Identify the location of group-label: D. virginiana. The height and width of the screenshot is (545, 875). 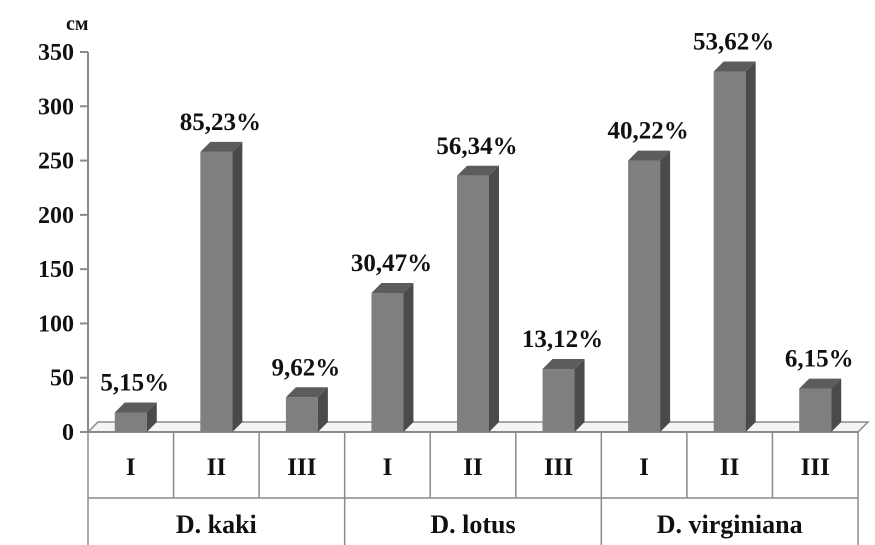
(730, 524).